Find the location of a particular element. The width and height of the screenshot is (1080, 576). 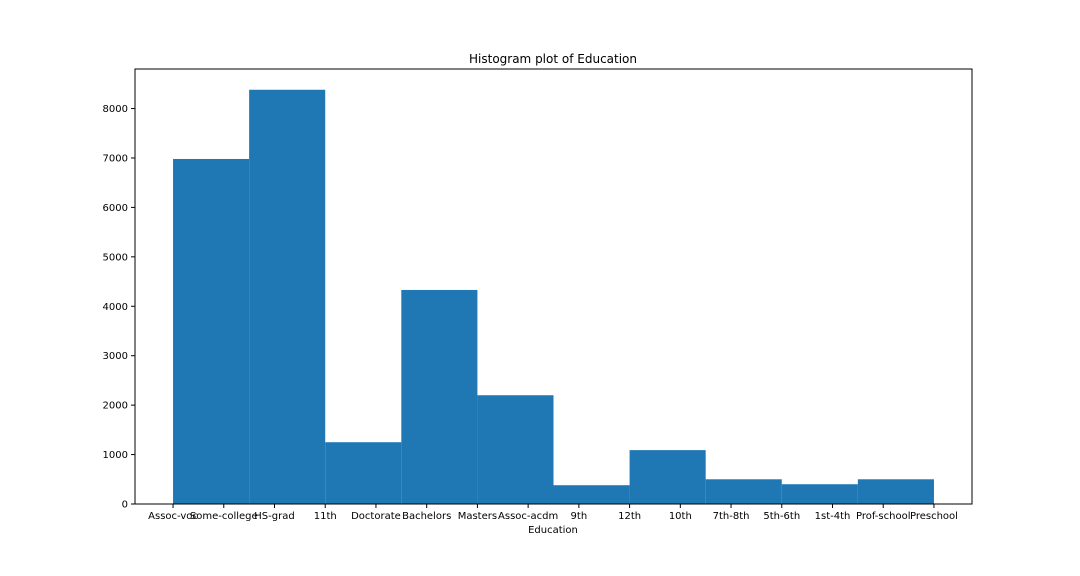

x-tick-label: 9th is located at coordinates (579, 516).